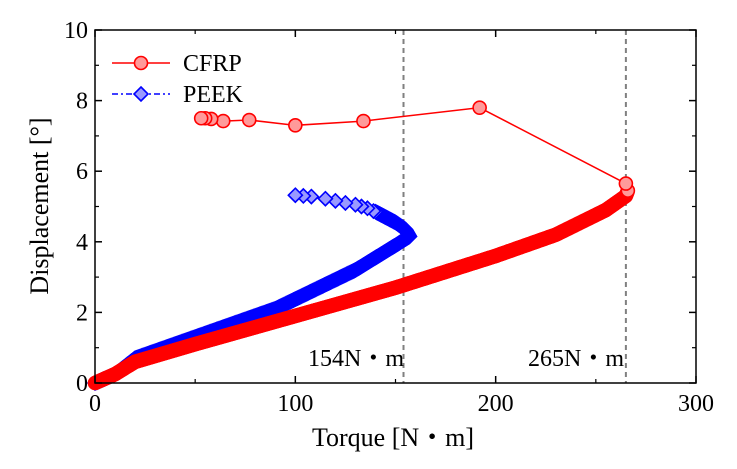 This screenshot has width=737, height=469. Describe the element at coordinates (696, 404) in the screenshot. I see `x-tick-label: 300` at that location.